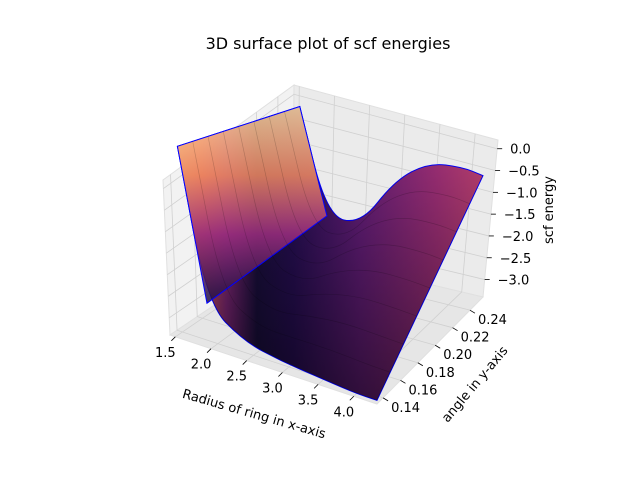 This screenshot has height=484, width=640. Describe the element at coordinates (328, 43) in the screenshot. I see `chart-title: 3D surface plot of scf energies` at that location.